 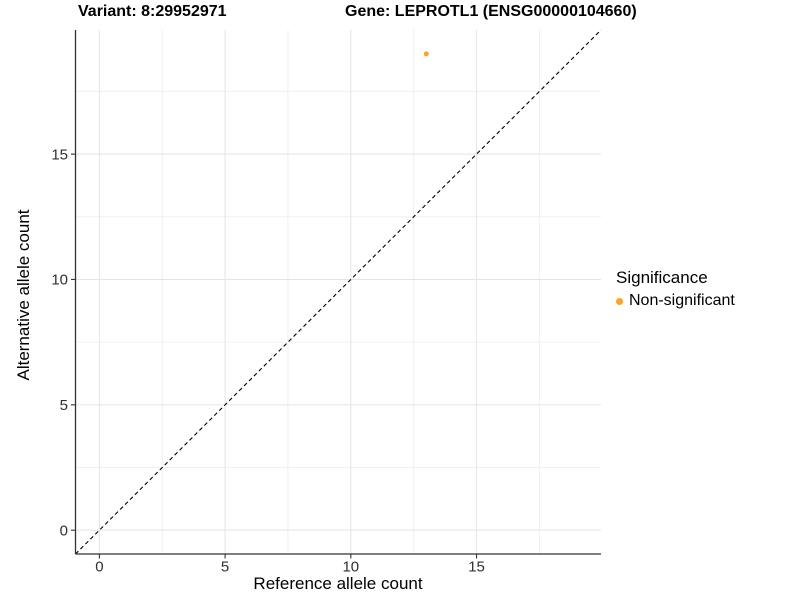 What do you see at coordinates (64, 405) in the screenshot?
I see `y-tick-label: 5` at bounding box center [64, 405].